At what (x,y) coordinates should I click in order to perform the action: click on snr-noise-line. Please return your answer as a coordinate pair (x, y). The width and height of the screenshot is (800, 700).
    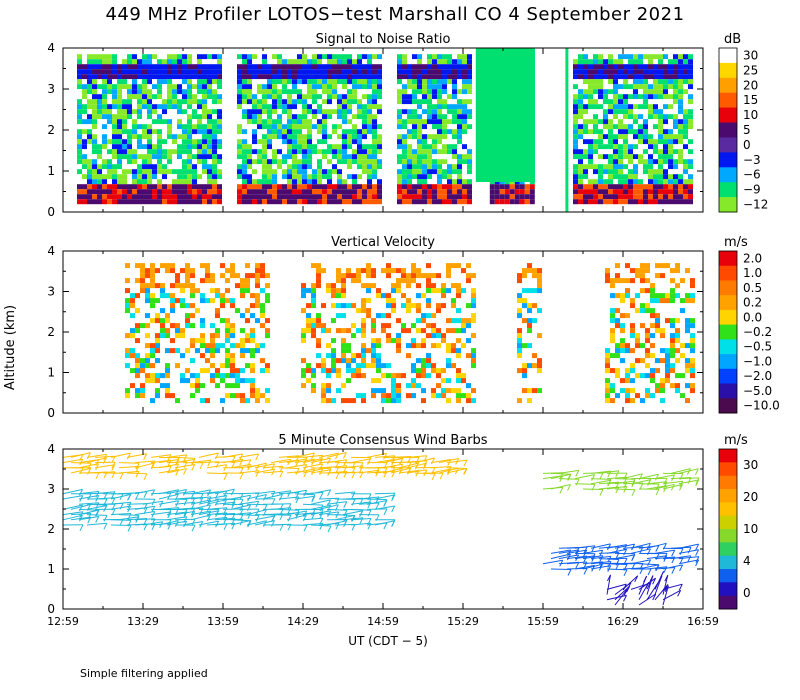
    Looking at the image, I should click on (567, 130).